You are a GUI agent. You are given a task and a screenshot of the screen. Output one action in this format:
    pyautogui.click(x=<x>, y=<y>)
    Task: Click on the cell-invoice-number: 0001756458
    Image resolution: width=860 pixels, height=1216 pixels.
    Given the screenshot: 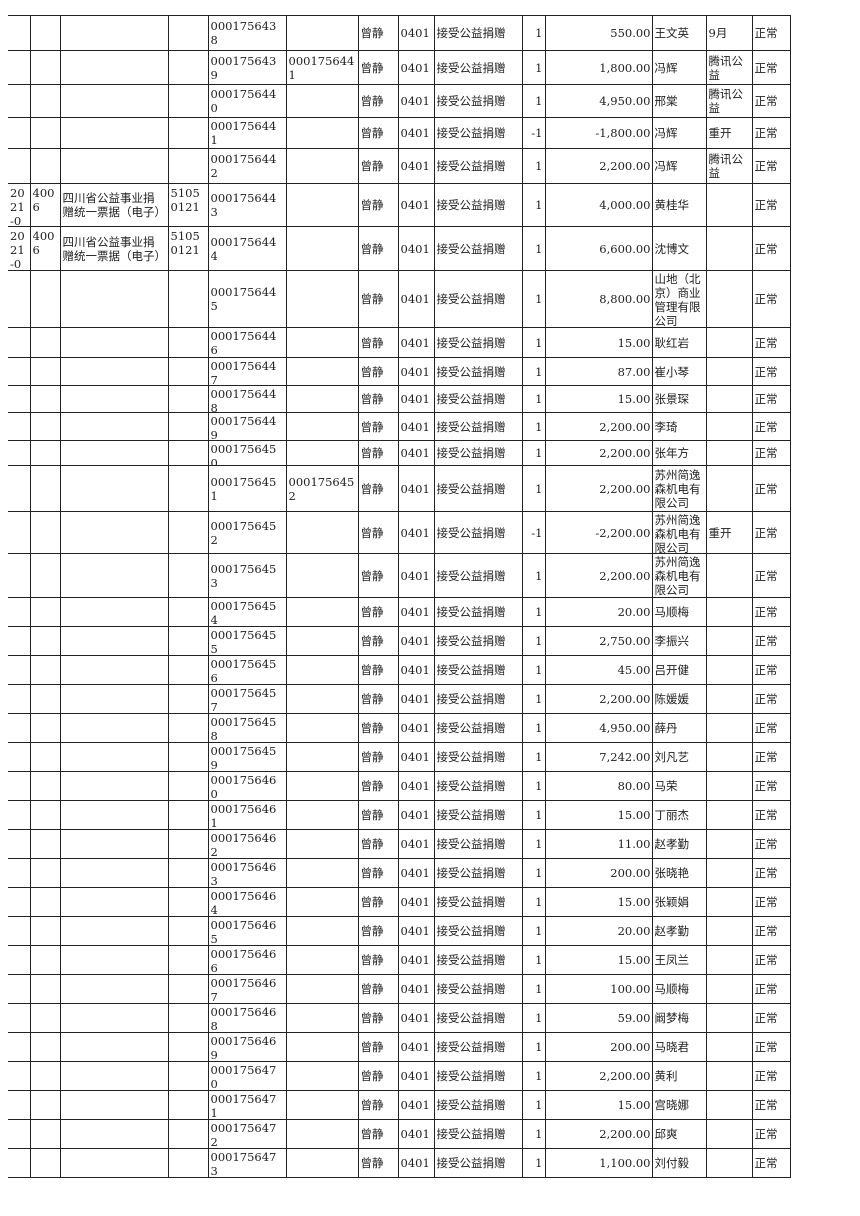 What is the action you would take?
    pyautogui.click(x=247, y=728)
    